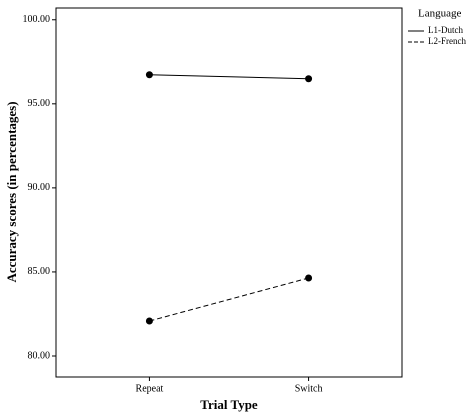  What do you see at coordinates (39, 355) in the screenshot?
I see `y-tick-label: 80.00` at bounding box center [39, 355].